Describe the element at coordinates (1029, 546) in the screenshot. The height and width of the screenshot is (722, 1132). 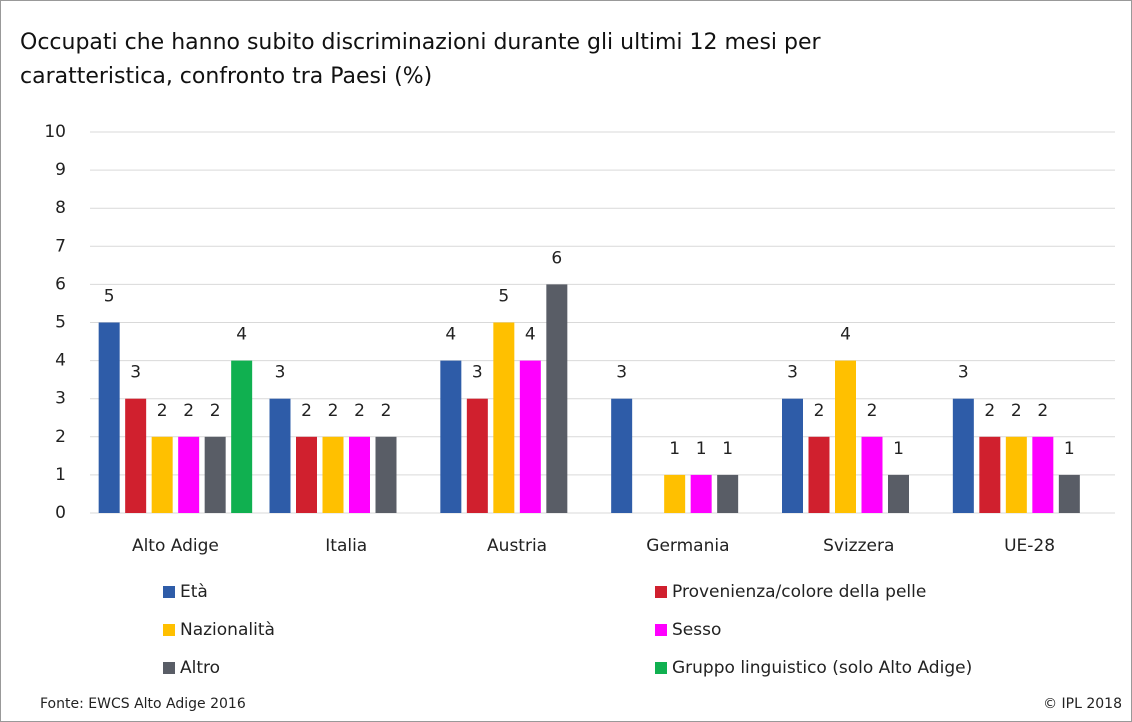
I see `x-tick-label: UE-28` at that location.